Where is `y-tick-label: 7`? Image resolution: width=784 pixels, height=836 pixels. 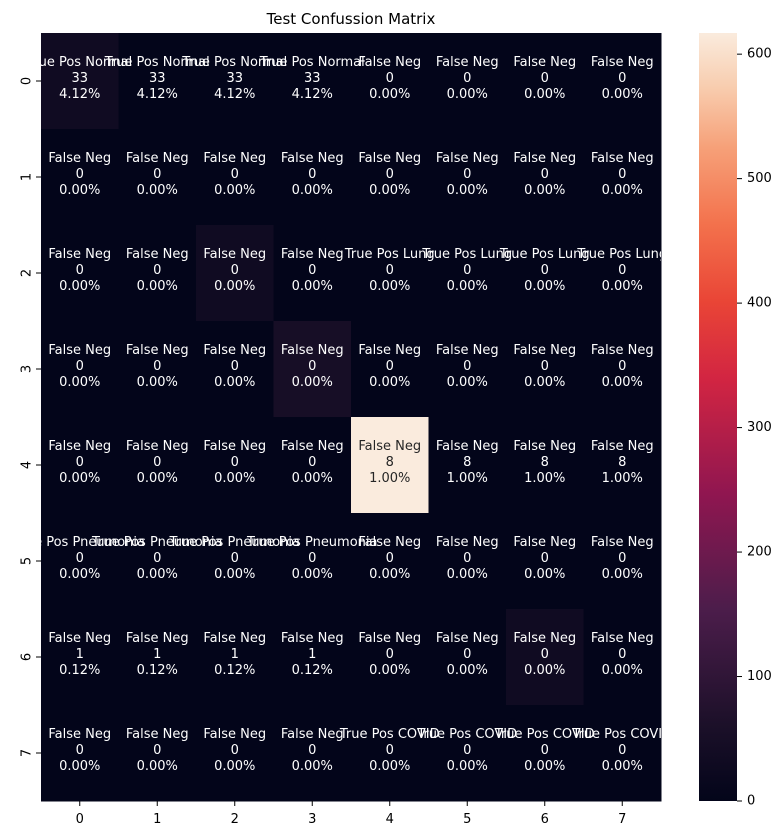 y-tick-label: 7 is located at coordinates (27, 753).